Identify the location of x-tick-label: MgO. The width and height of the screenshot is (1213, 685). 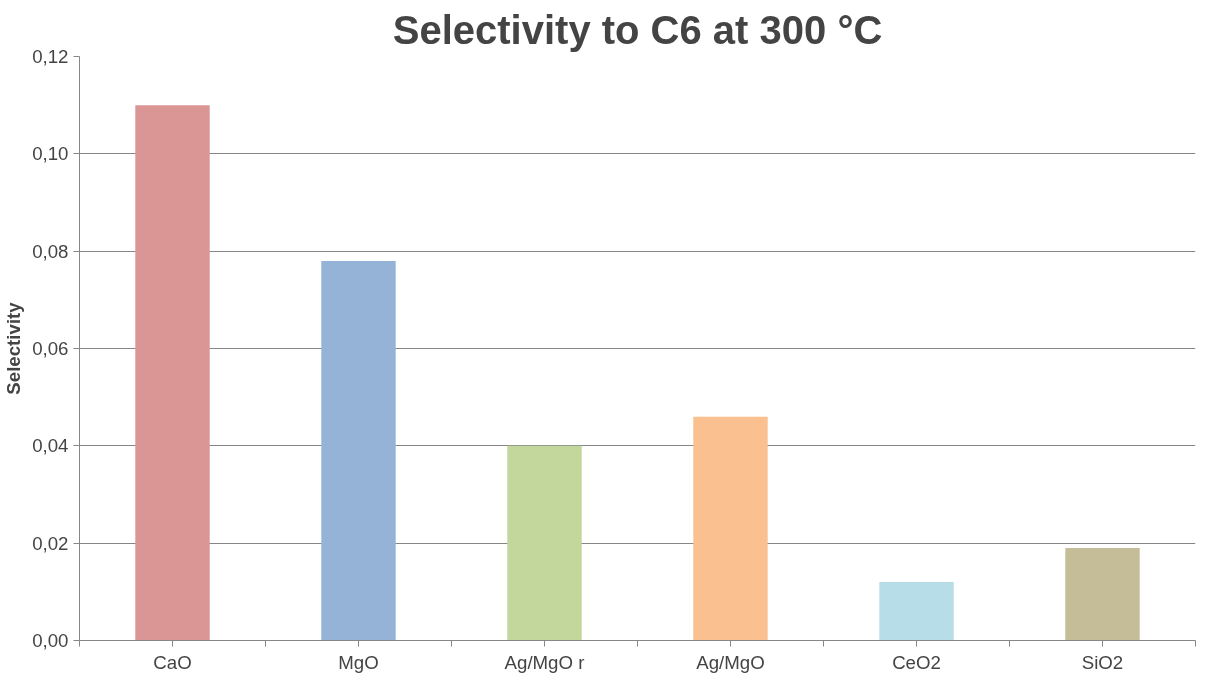
(358, 662).